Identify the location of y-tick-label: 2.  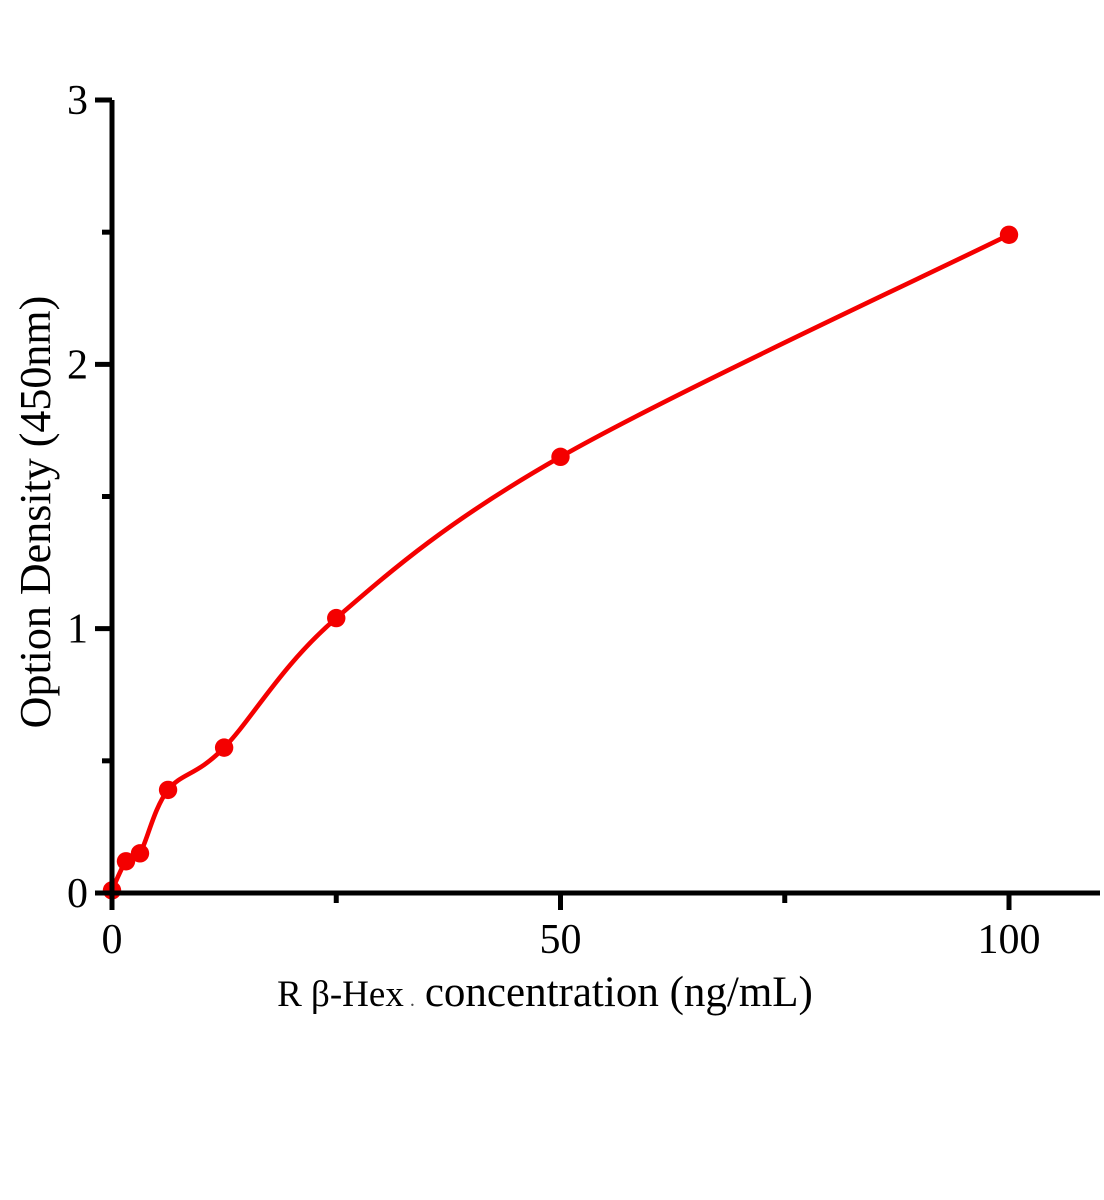
(77, 365).